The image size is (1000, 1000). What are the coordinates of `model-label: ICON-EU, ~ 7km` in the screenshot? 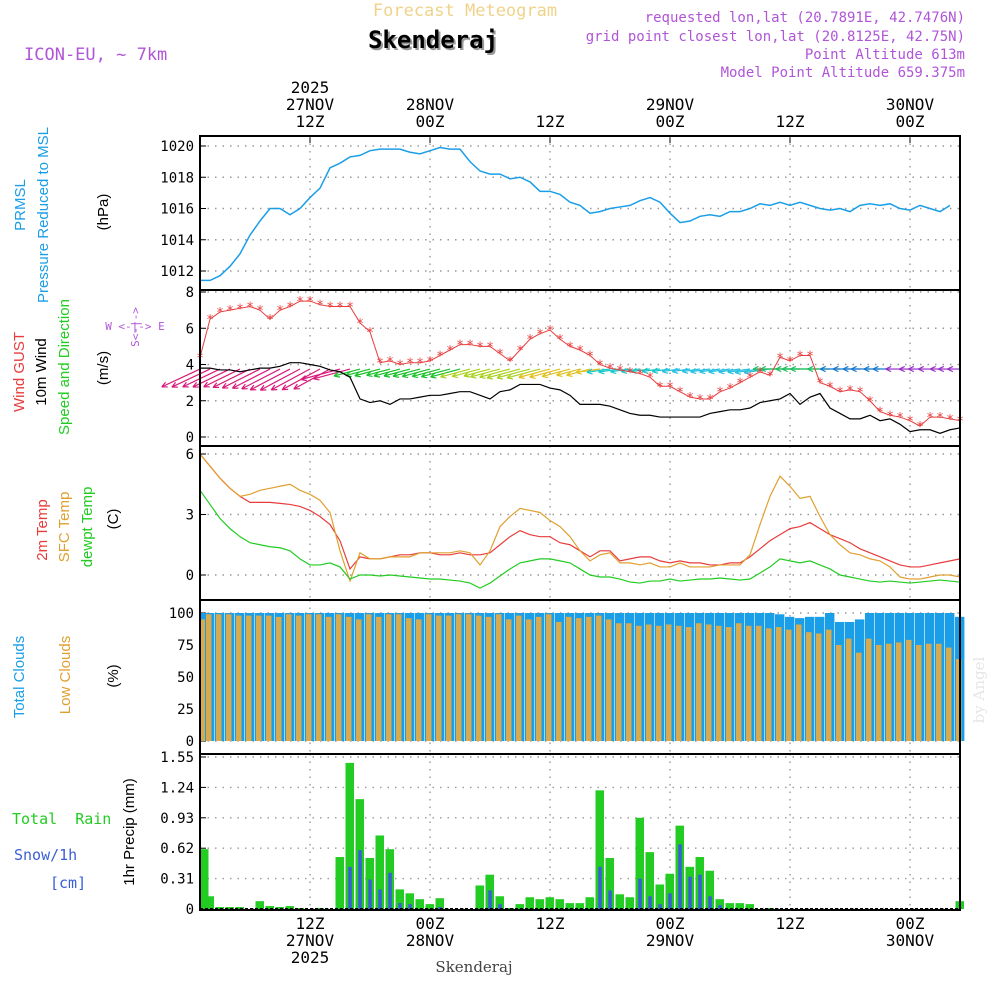 It's located at (95, 55).